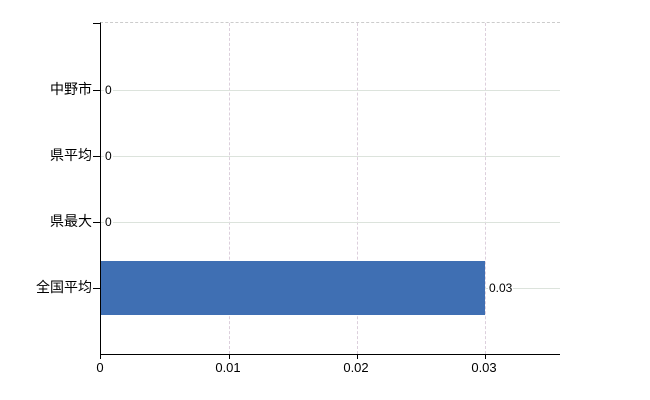 Image resolution: width=650 pixels, height=400 pixels. I want to click on x-tick-label: 0.03, so click(484, 367).